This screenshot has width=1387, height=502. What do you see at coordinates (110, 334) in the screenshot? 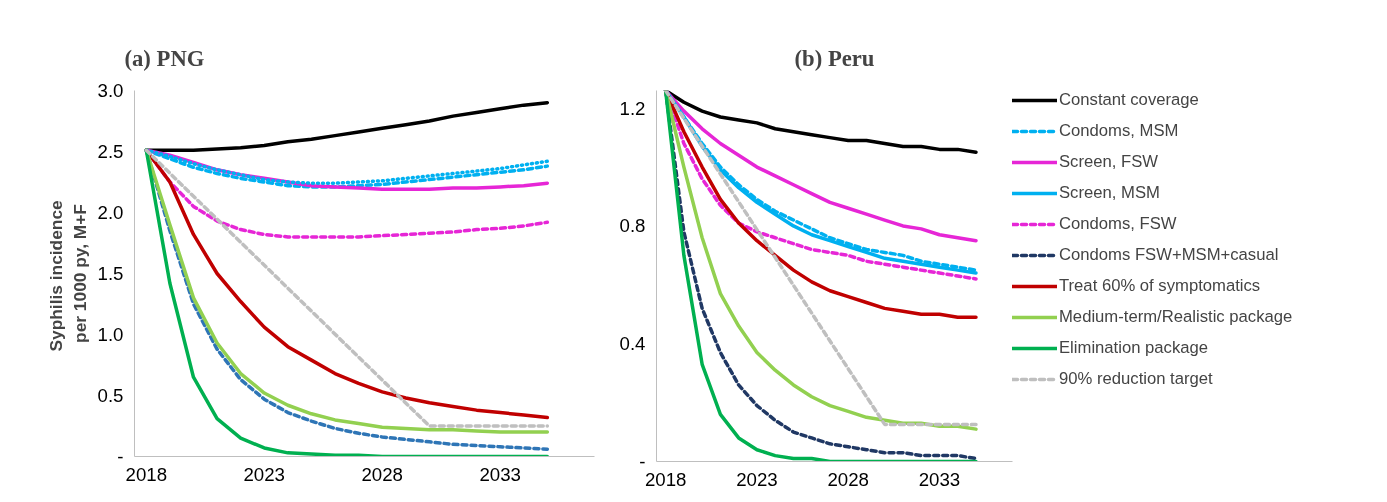
I see `y-tick-label: 1.0` at bounding box center [110, 334].